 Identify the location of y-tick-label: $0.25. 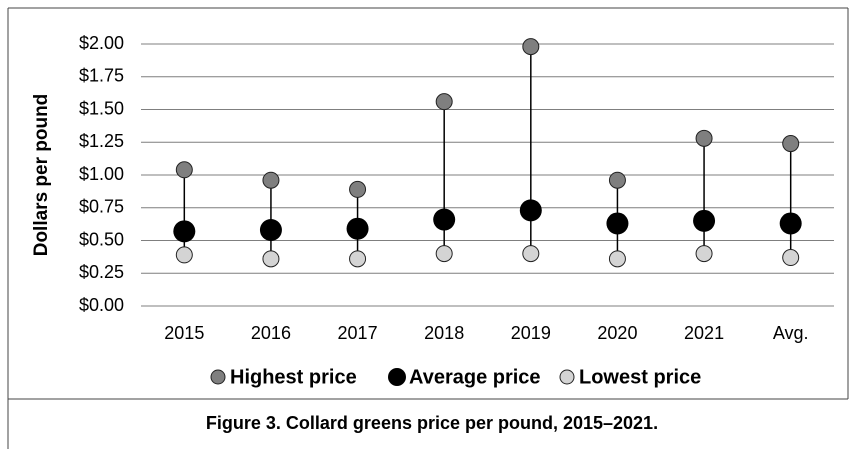
(101, 272).